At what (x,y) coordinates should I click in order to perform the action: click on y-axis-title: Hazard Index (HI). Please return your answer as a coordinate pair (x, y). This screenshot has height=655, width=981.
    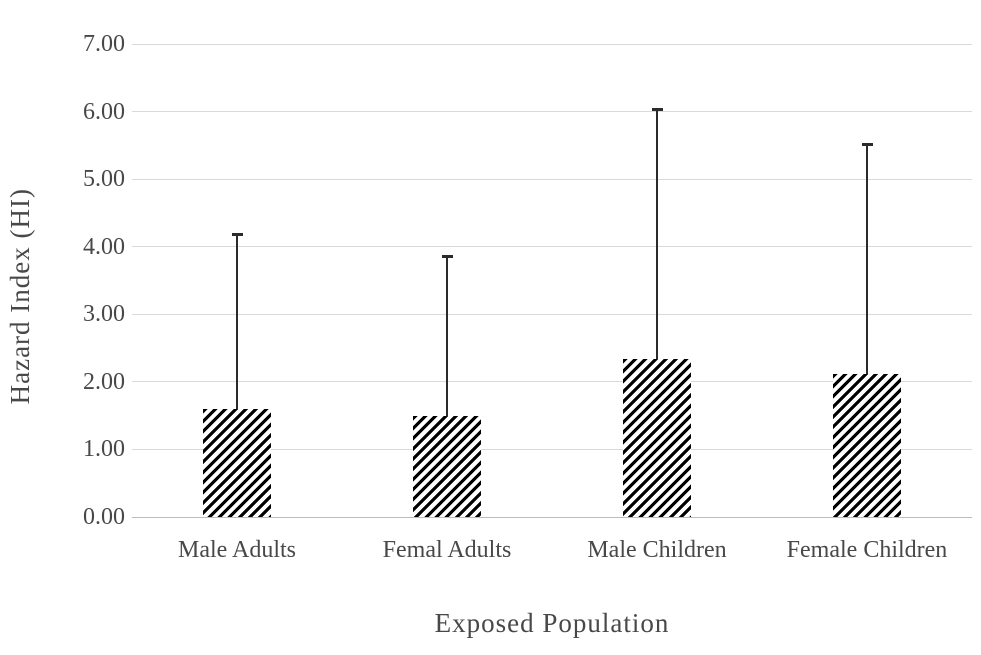
    Looking at the image, I should click on (20, 296).